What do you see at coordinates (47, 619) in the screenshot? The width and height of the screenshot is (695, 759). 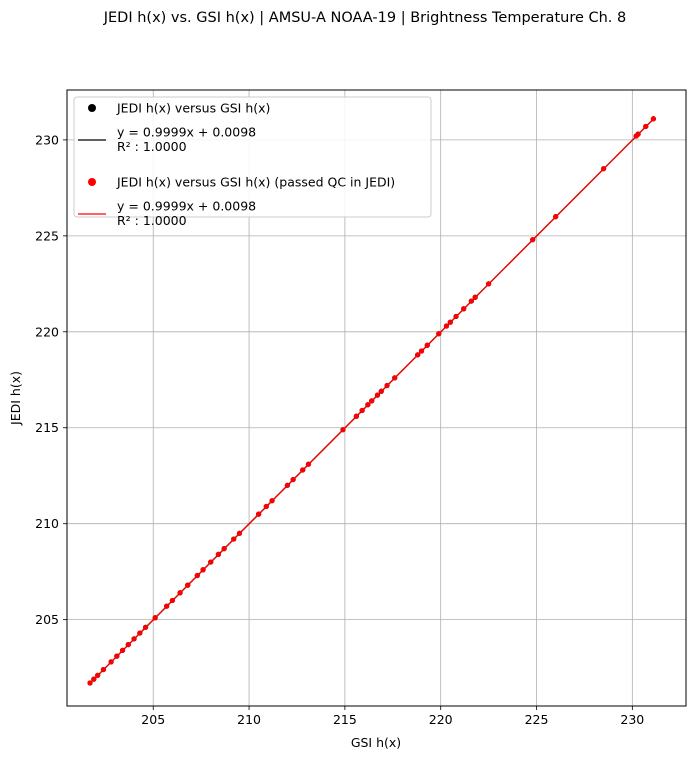 I see `y-tick-label: 205` at bounding box center [47, 619].